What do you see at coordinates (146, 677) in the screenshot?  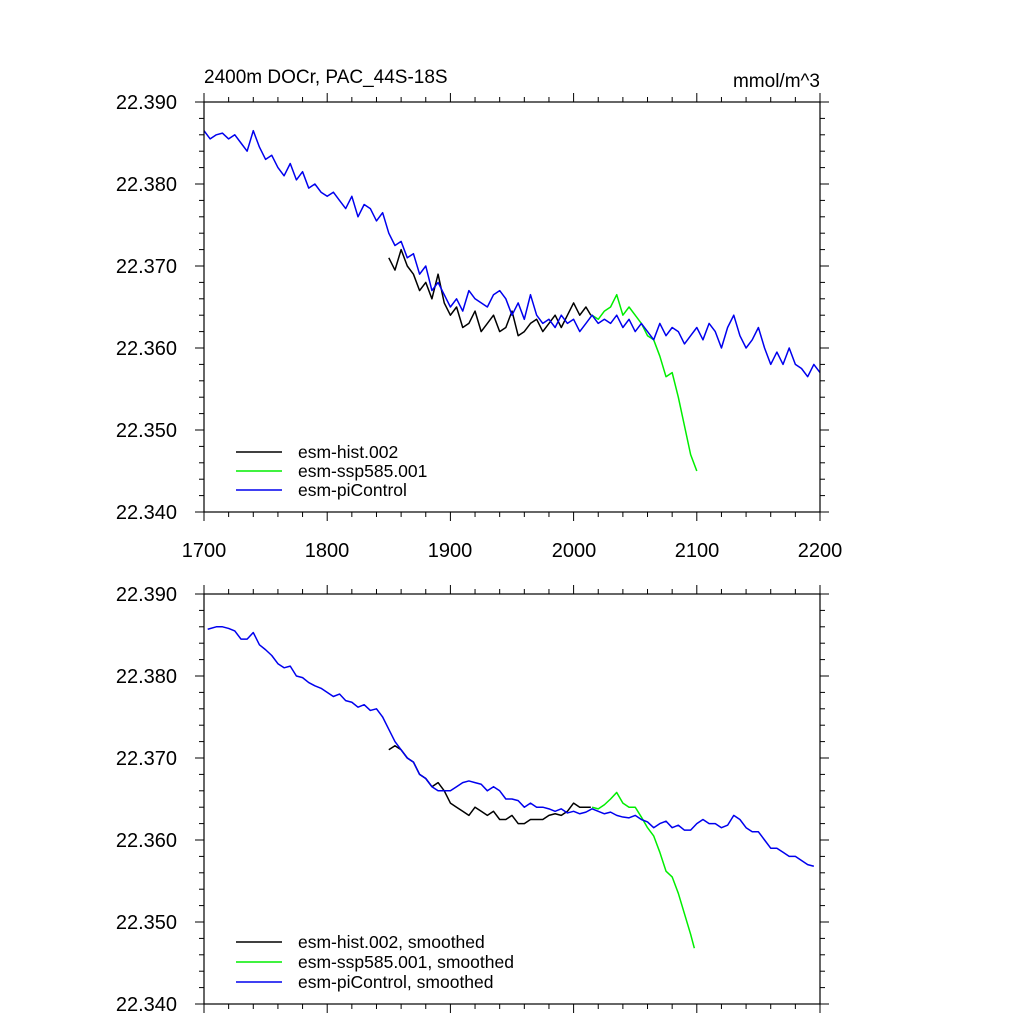 I see `y-tick-label: 22.380` at bounding box center [146, 677].